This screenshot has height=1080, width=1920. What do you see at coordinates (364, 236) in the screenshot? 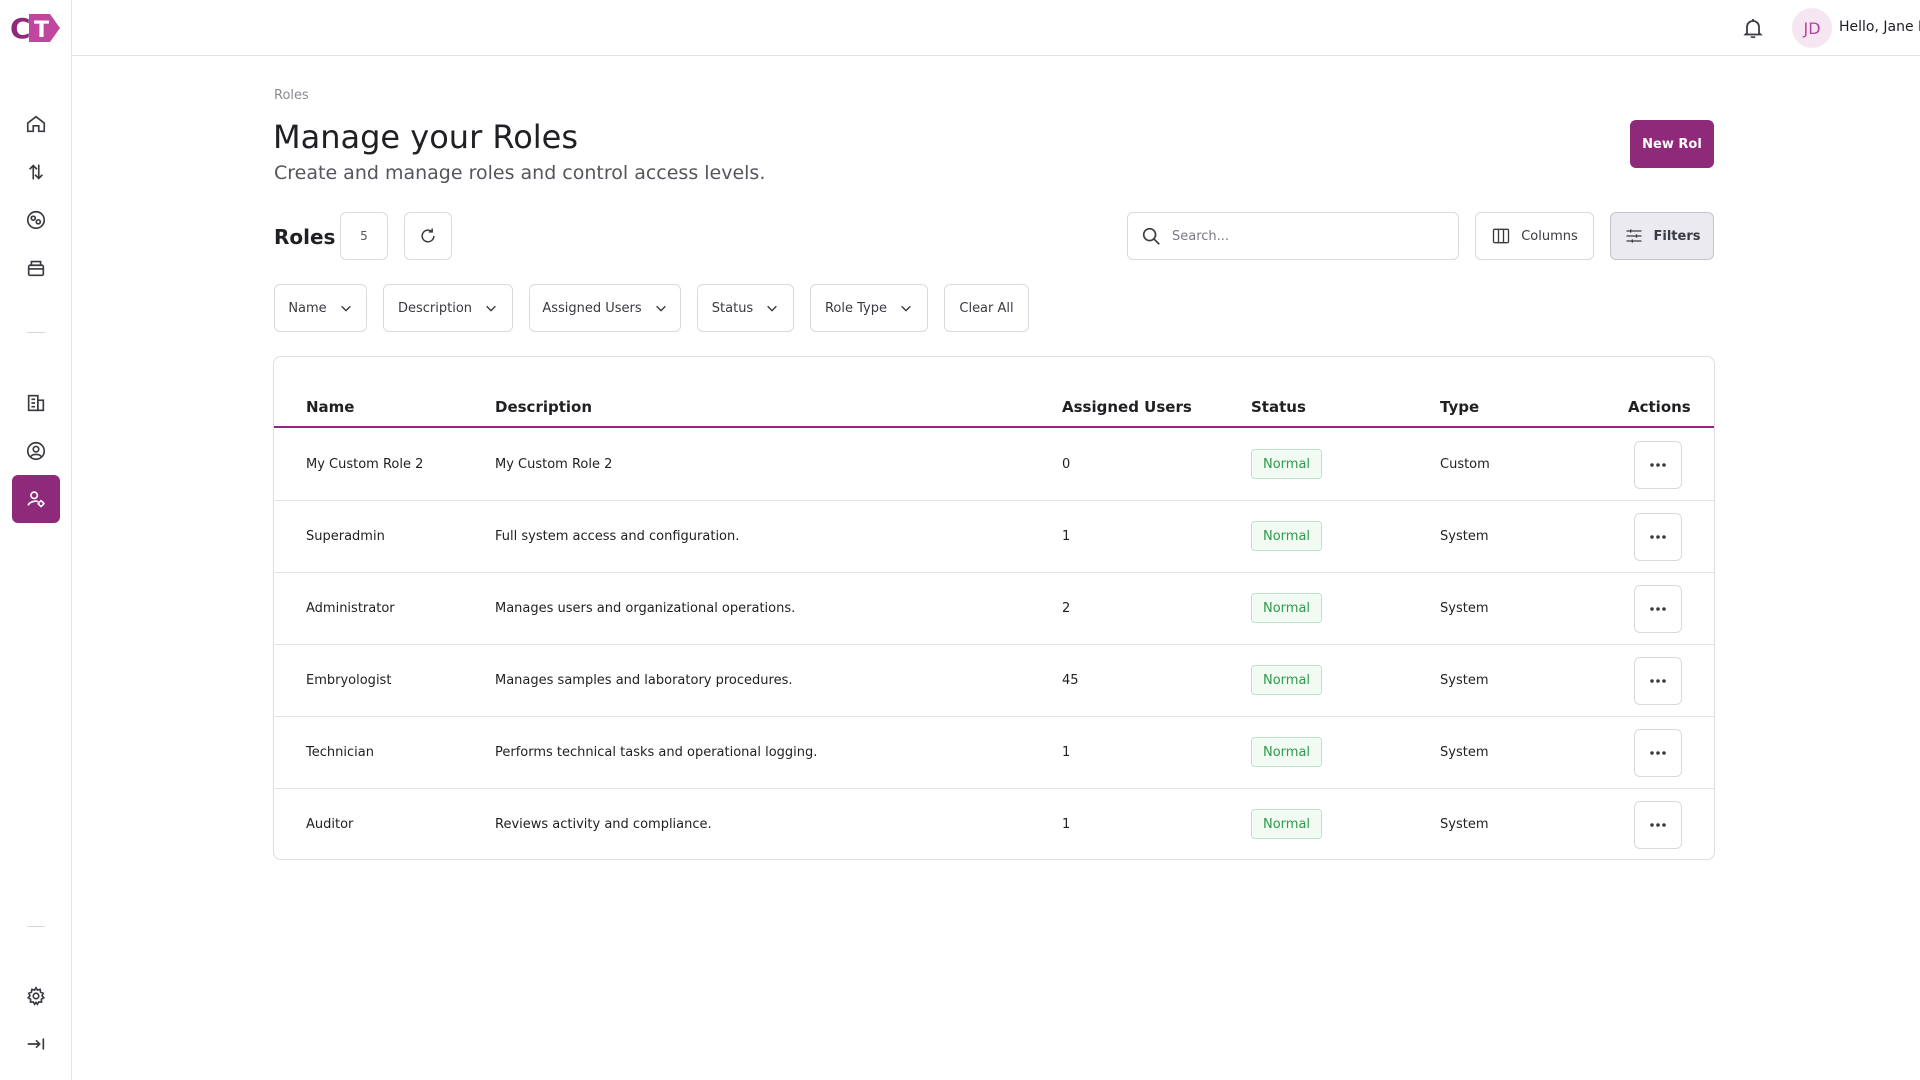
I see `roles-count-badge: 5` at bounding box center [364, 236].